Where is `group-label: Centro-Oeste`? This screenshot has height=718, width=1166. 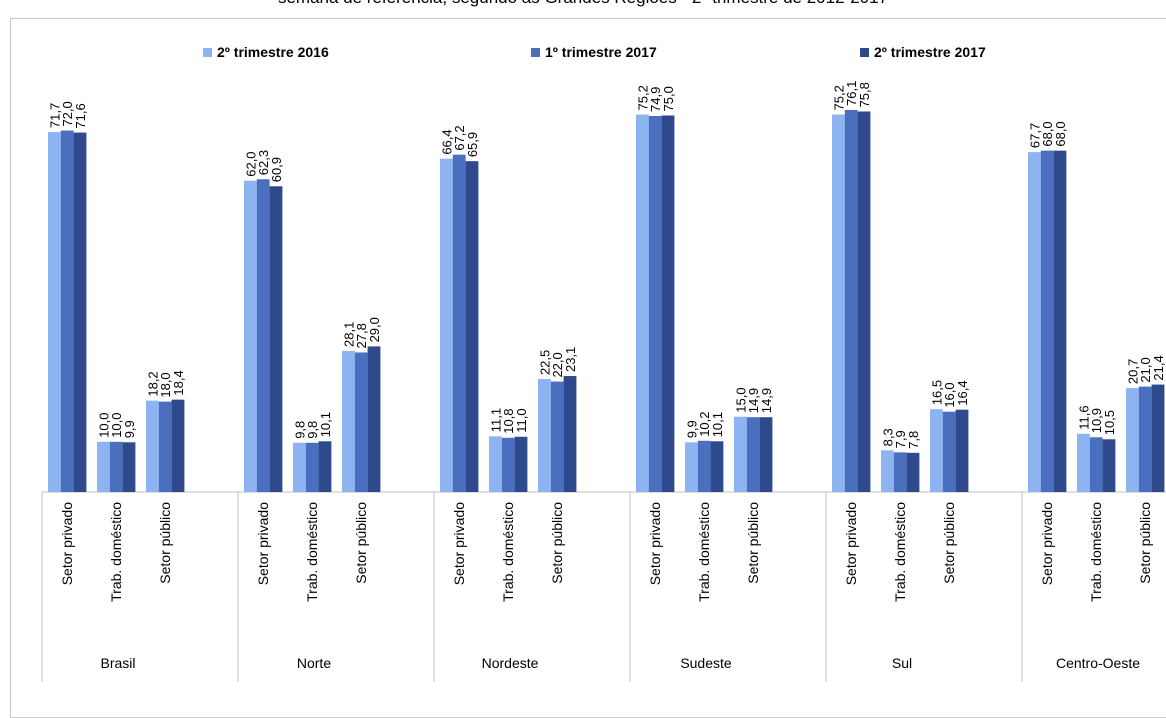 group-label: Centro-Oeste is located at coordinates (1098, 663).